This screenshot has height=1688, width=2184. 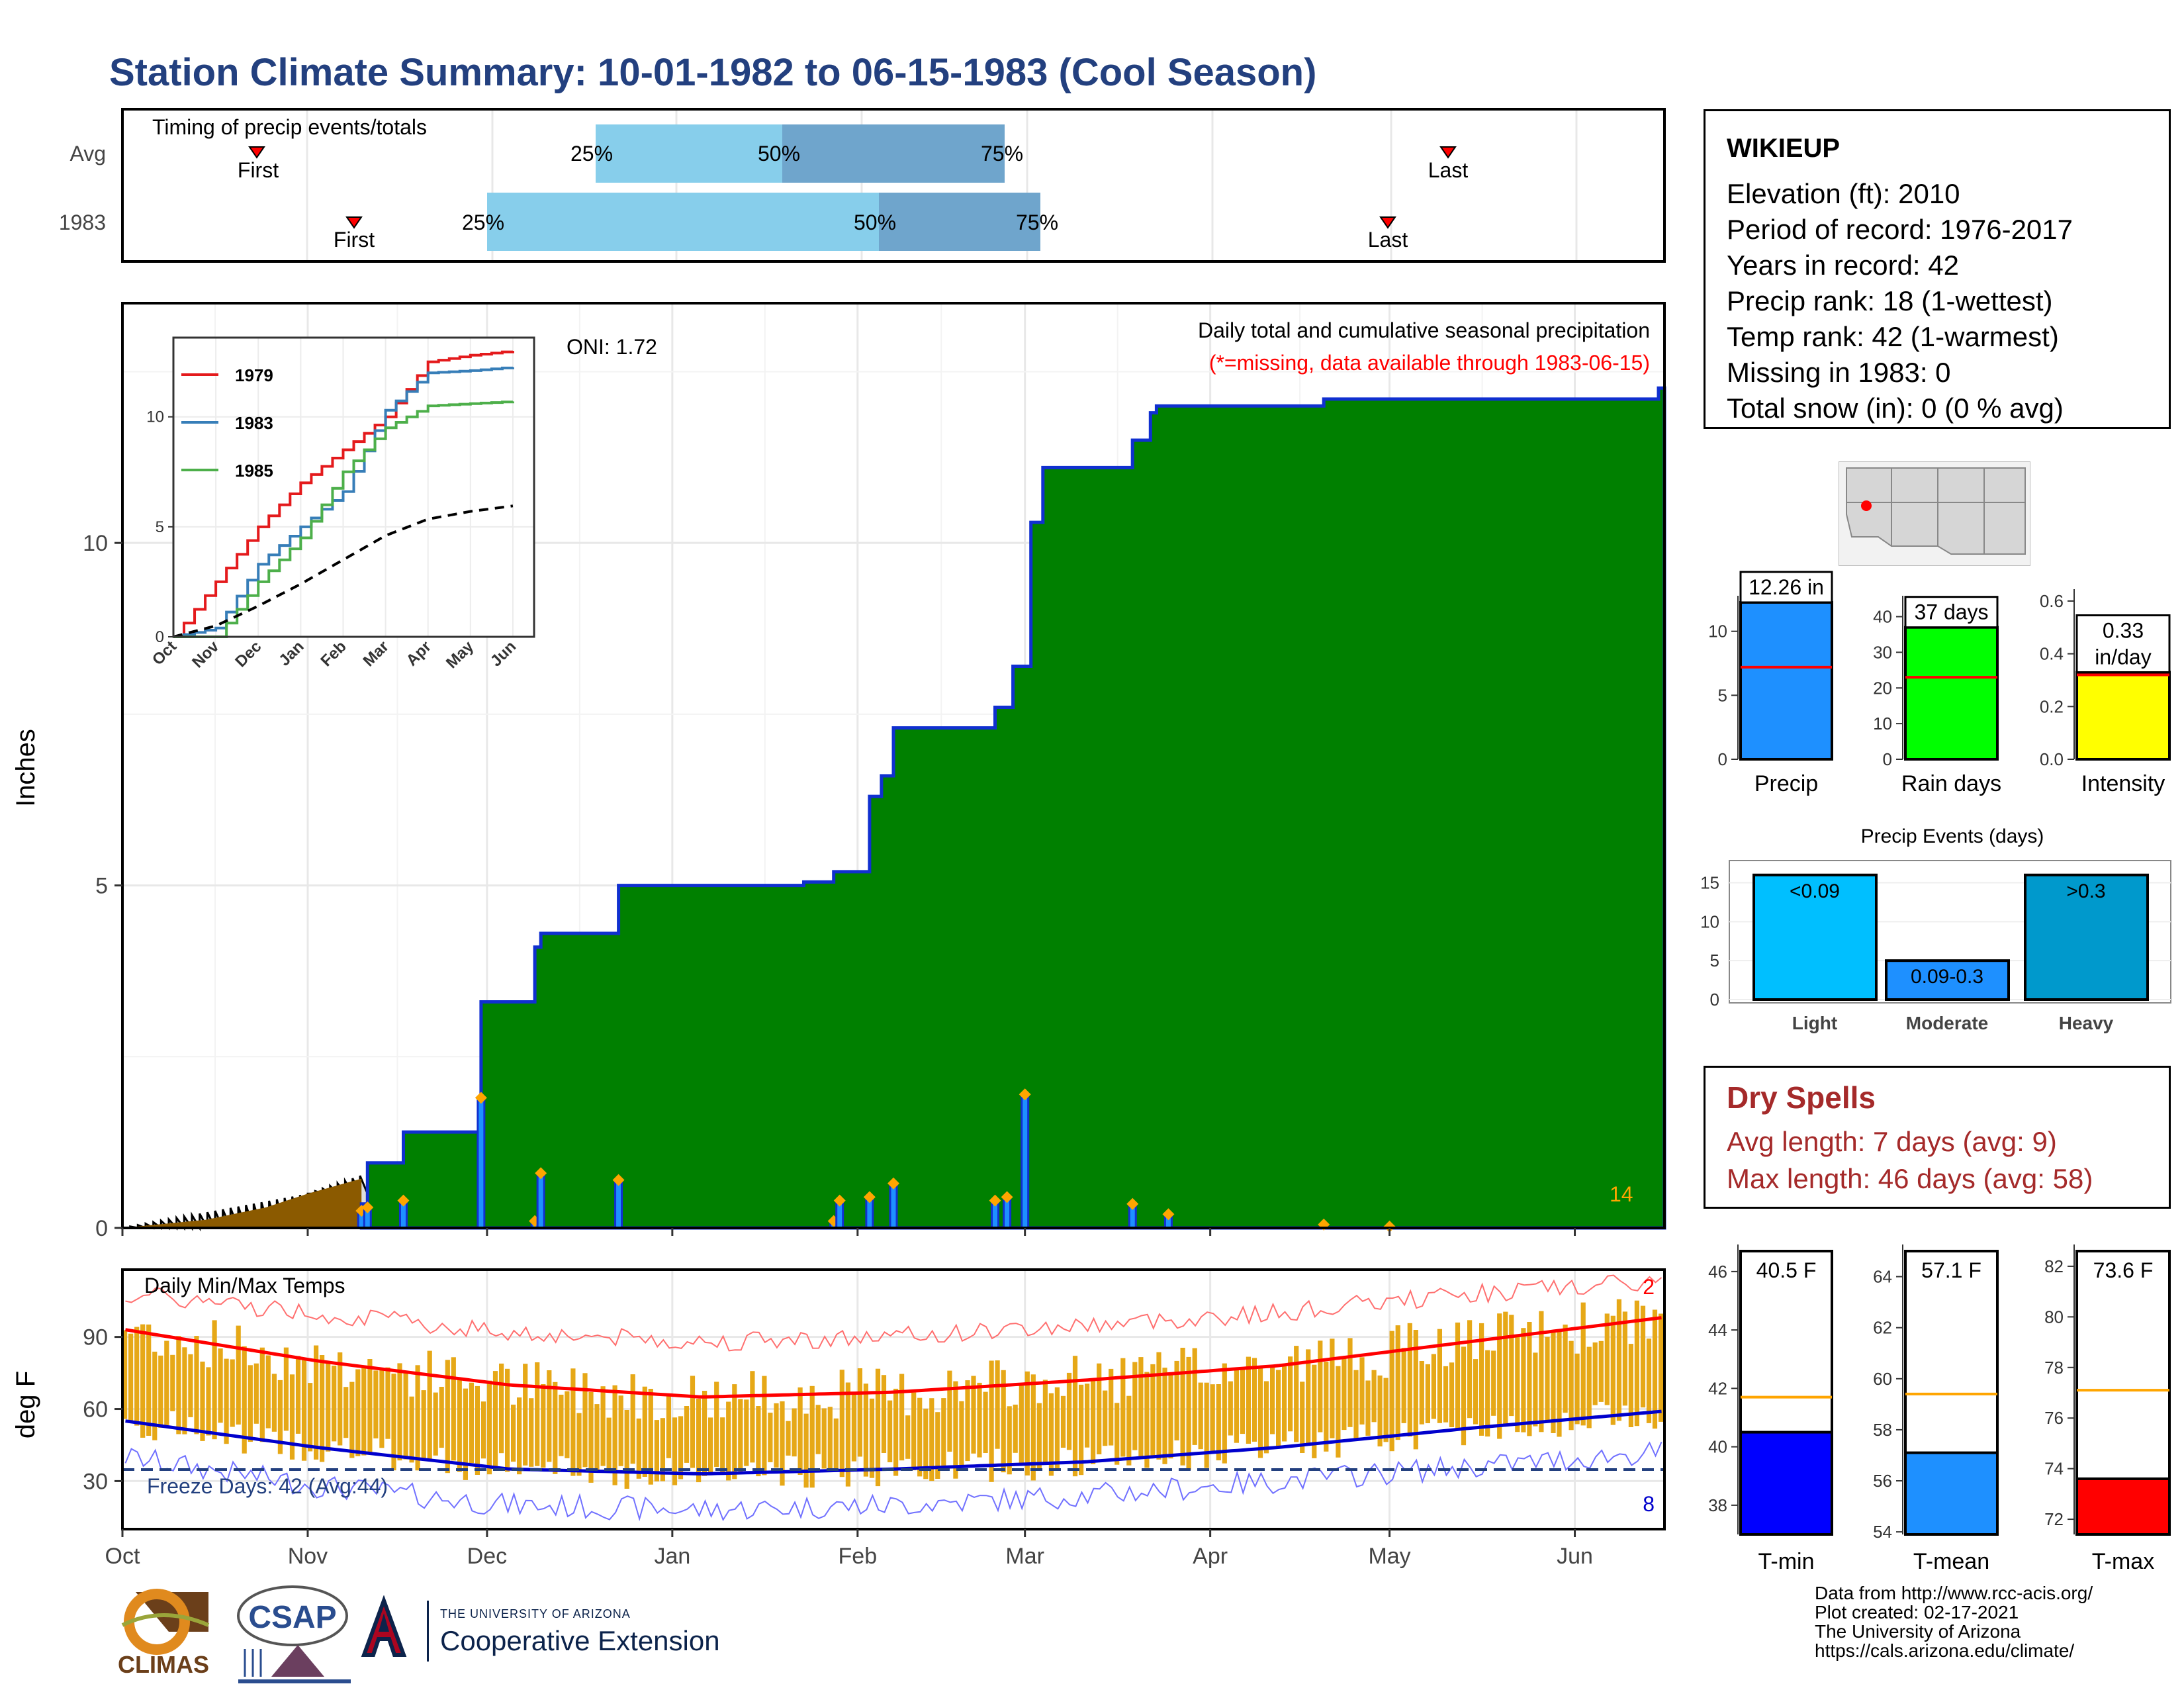 I want to click on rain-days-bar-panel: 0 10 20 30 40 37 days Rain days, so click(x=1937, y=696).